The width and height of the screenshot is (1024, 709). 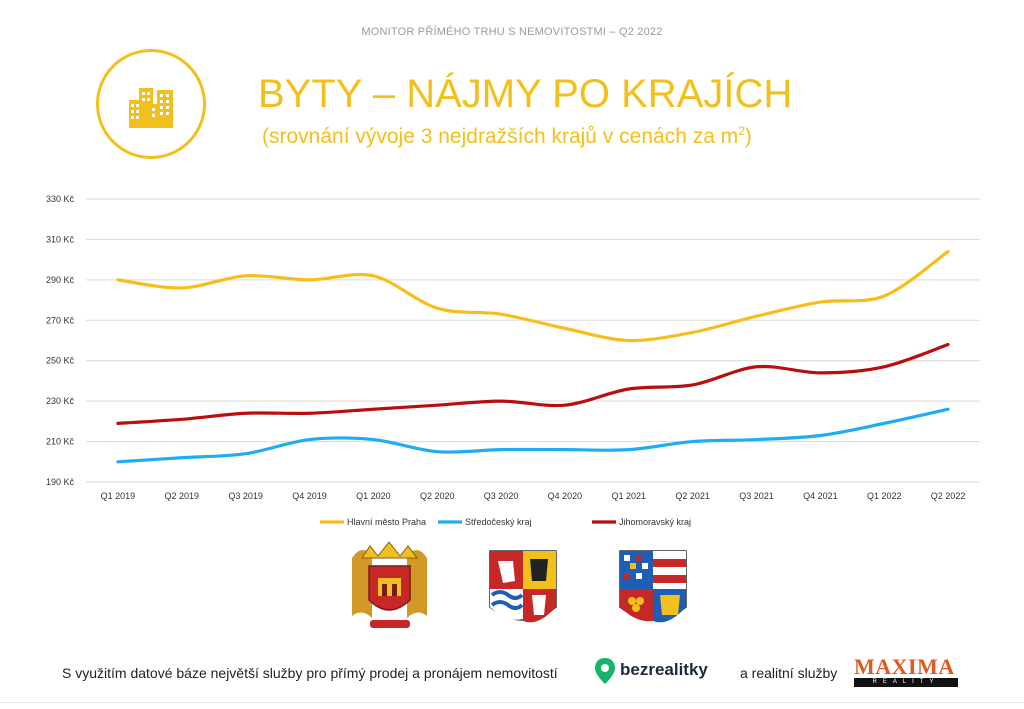 I want to click on x-tick-label: Q3 2021, so click(x=756, y=496).